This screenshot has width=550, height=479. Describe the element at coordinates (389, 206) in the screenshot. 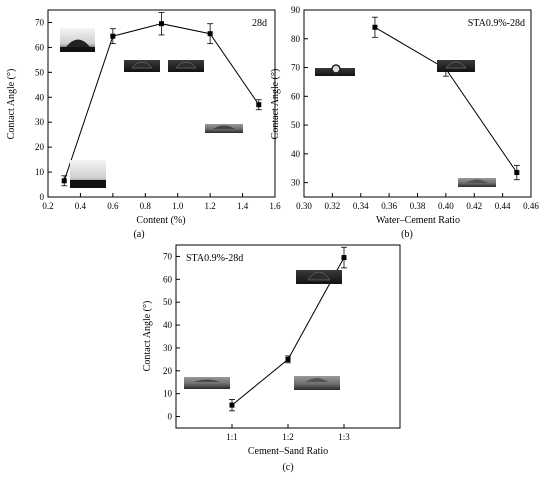

I see `x-tick-label: 0.36` at that location.